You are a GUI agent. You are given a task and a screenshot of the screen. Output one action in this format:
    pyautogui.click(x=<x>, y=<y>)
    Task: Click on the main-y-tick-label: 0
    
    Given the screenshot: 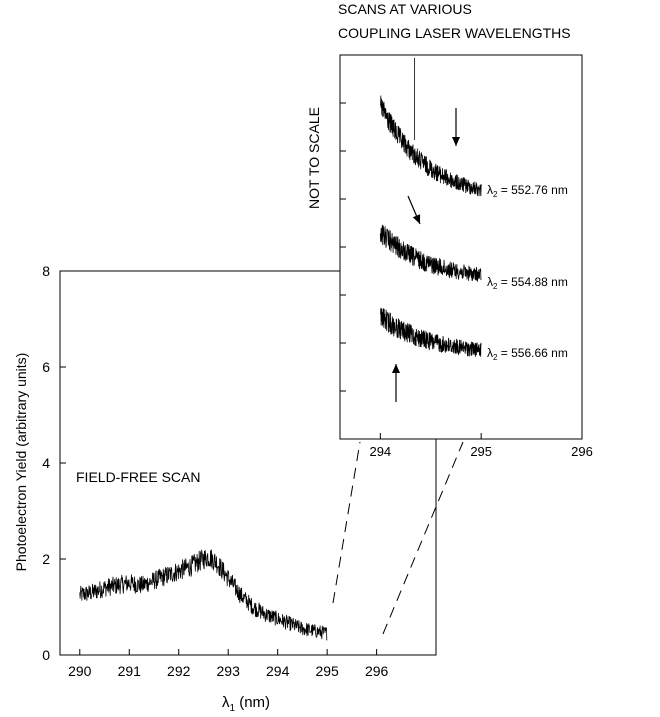 What is the action you would take?
    pyautogui.click(x=46, y=655)
    